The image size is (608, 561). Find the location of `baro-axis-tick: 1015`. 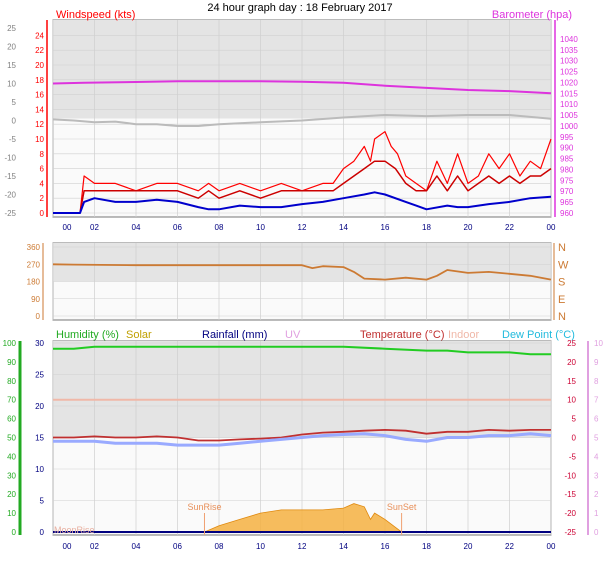

baro-axis-tick: 1015 is located at coordinates (569, 93).